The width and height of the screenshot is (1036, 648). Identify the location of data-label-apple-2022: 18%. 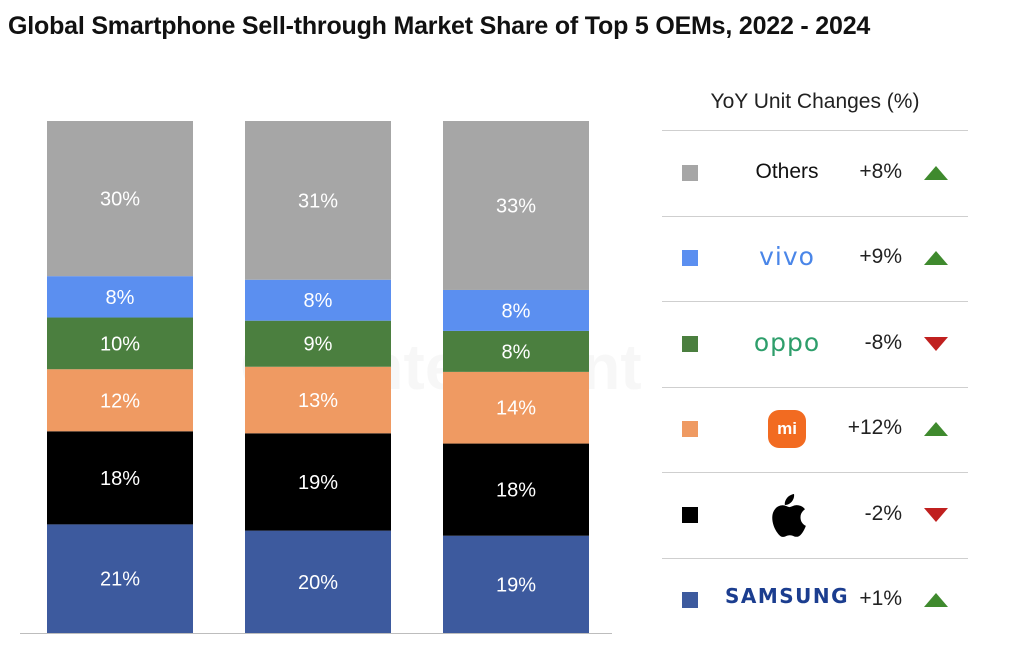
(120, 479).